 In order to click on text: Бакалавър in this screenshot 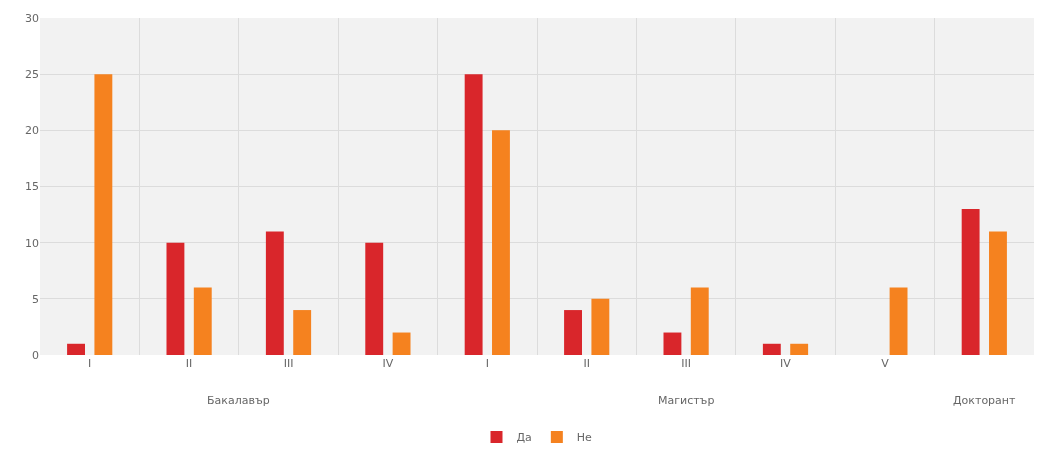, I will do `click(238, 400)`.